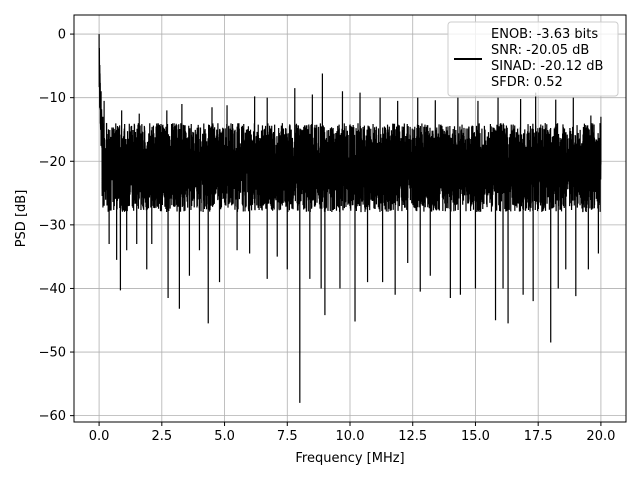  I want to click on y-tick-label: −30, so click(52, 225).